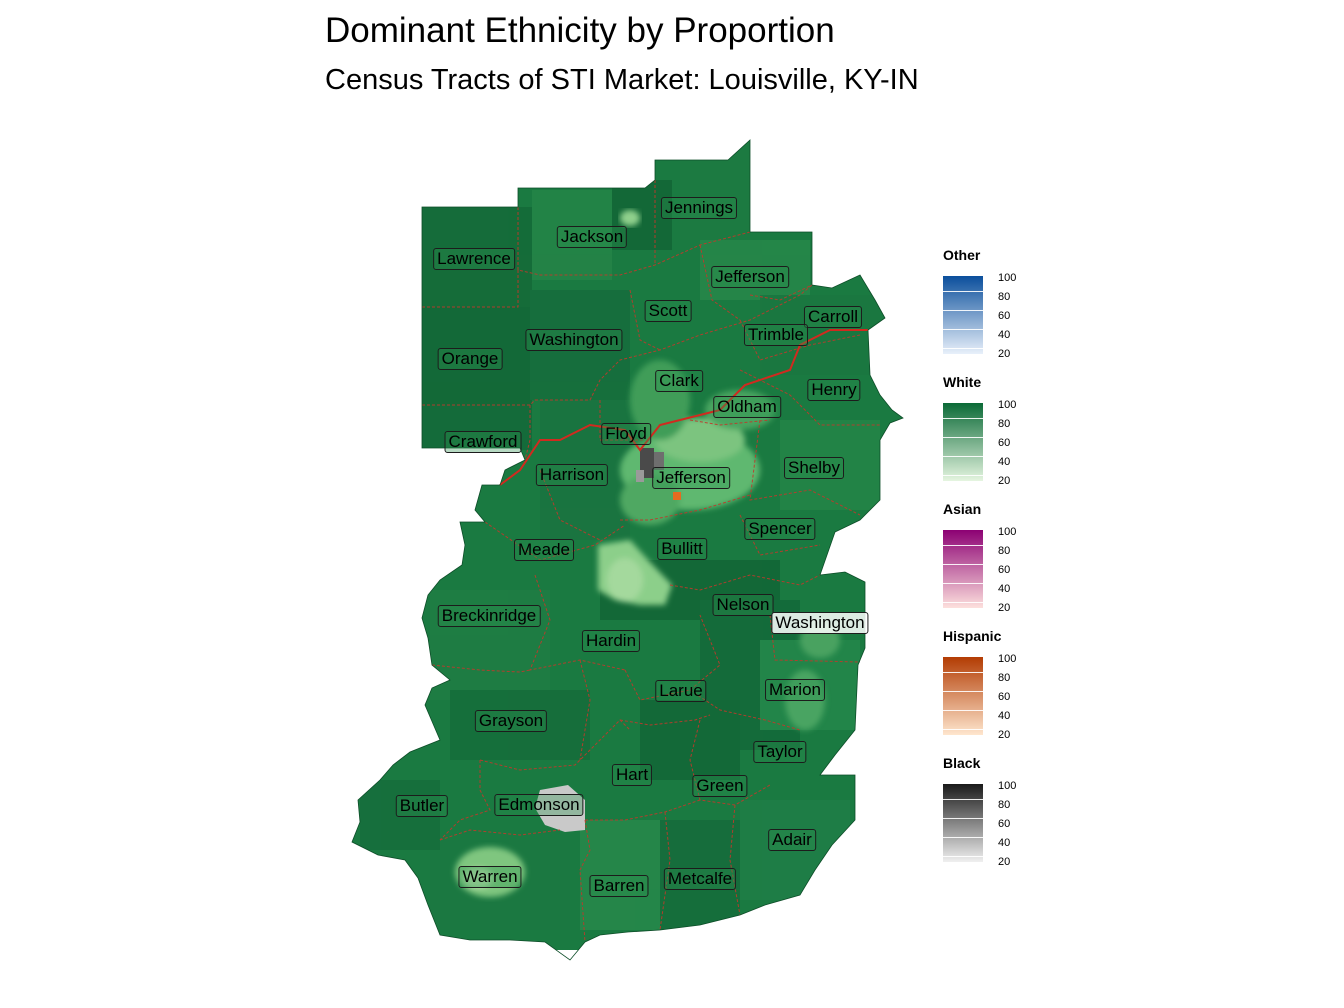 This screenshot has width=1344, height=1008. Describe the element at coordinates (962, 255) in the screenshot. I see `legend-title: Other` at that location.